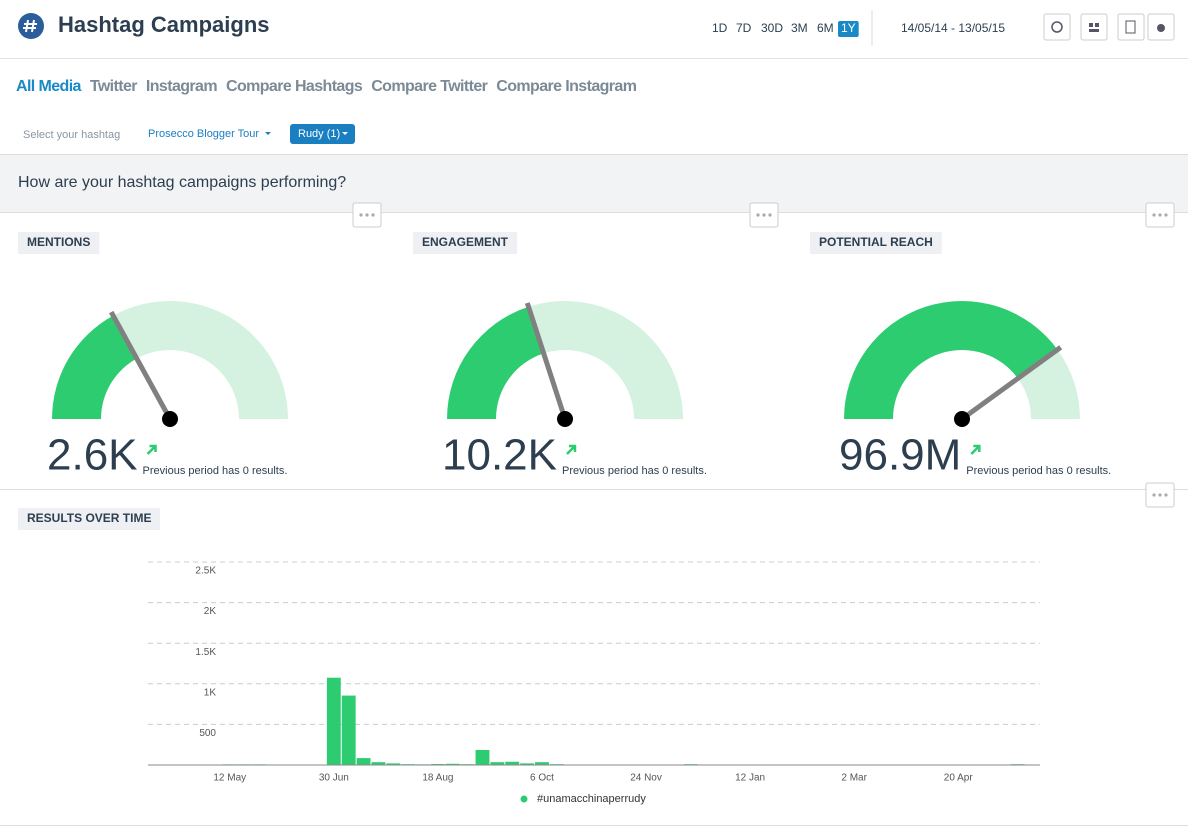 This screenshot has height=827, width=1188. Describe the element at coordinates (164, 24) in the screenshot. I see `page-title: Hashtag Campaigns` at that location.